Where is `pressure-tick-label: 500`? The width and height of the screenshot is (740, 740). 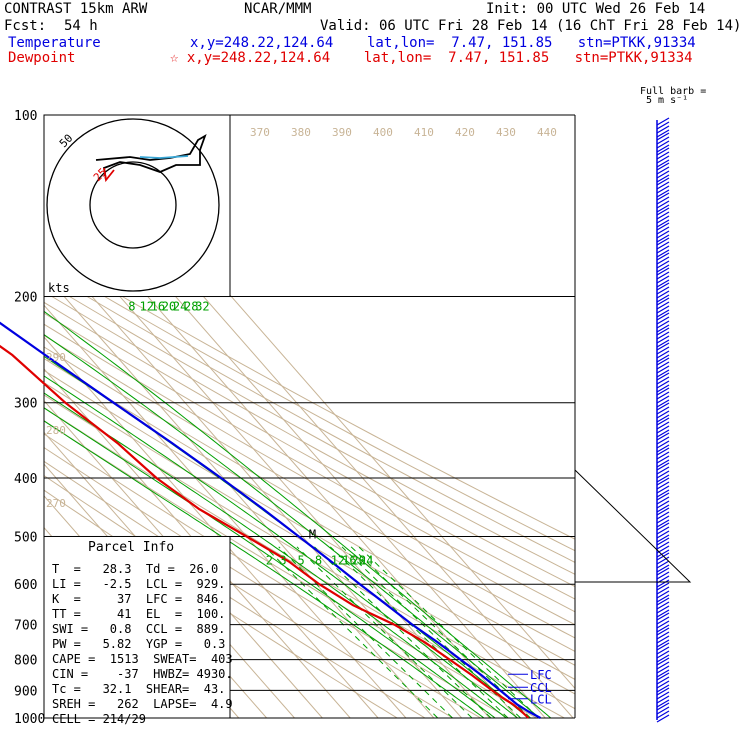 pressure-tick-label: 500 is located at coordinates (25, 537).